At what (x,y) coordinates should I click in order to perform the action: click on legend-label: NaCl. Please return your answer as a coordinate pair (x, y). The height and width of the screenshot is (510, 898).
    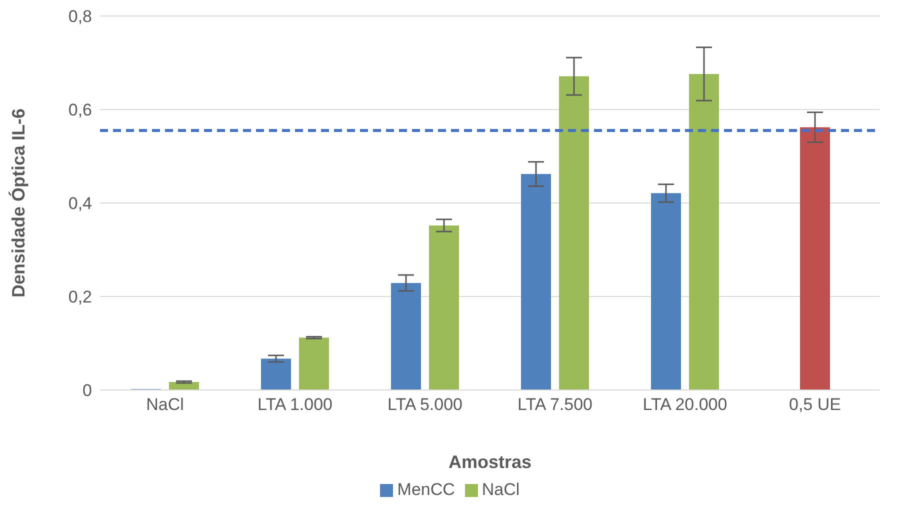
    Looking at the image, I should click on (501, 489).